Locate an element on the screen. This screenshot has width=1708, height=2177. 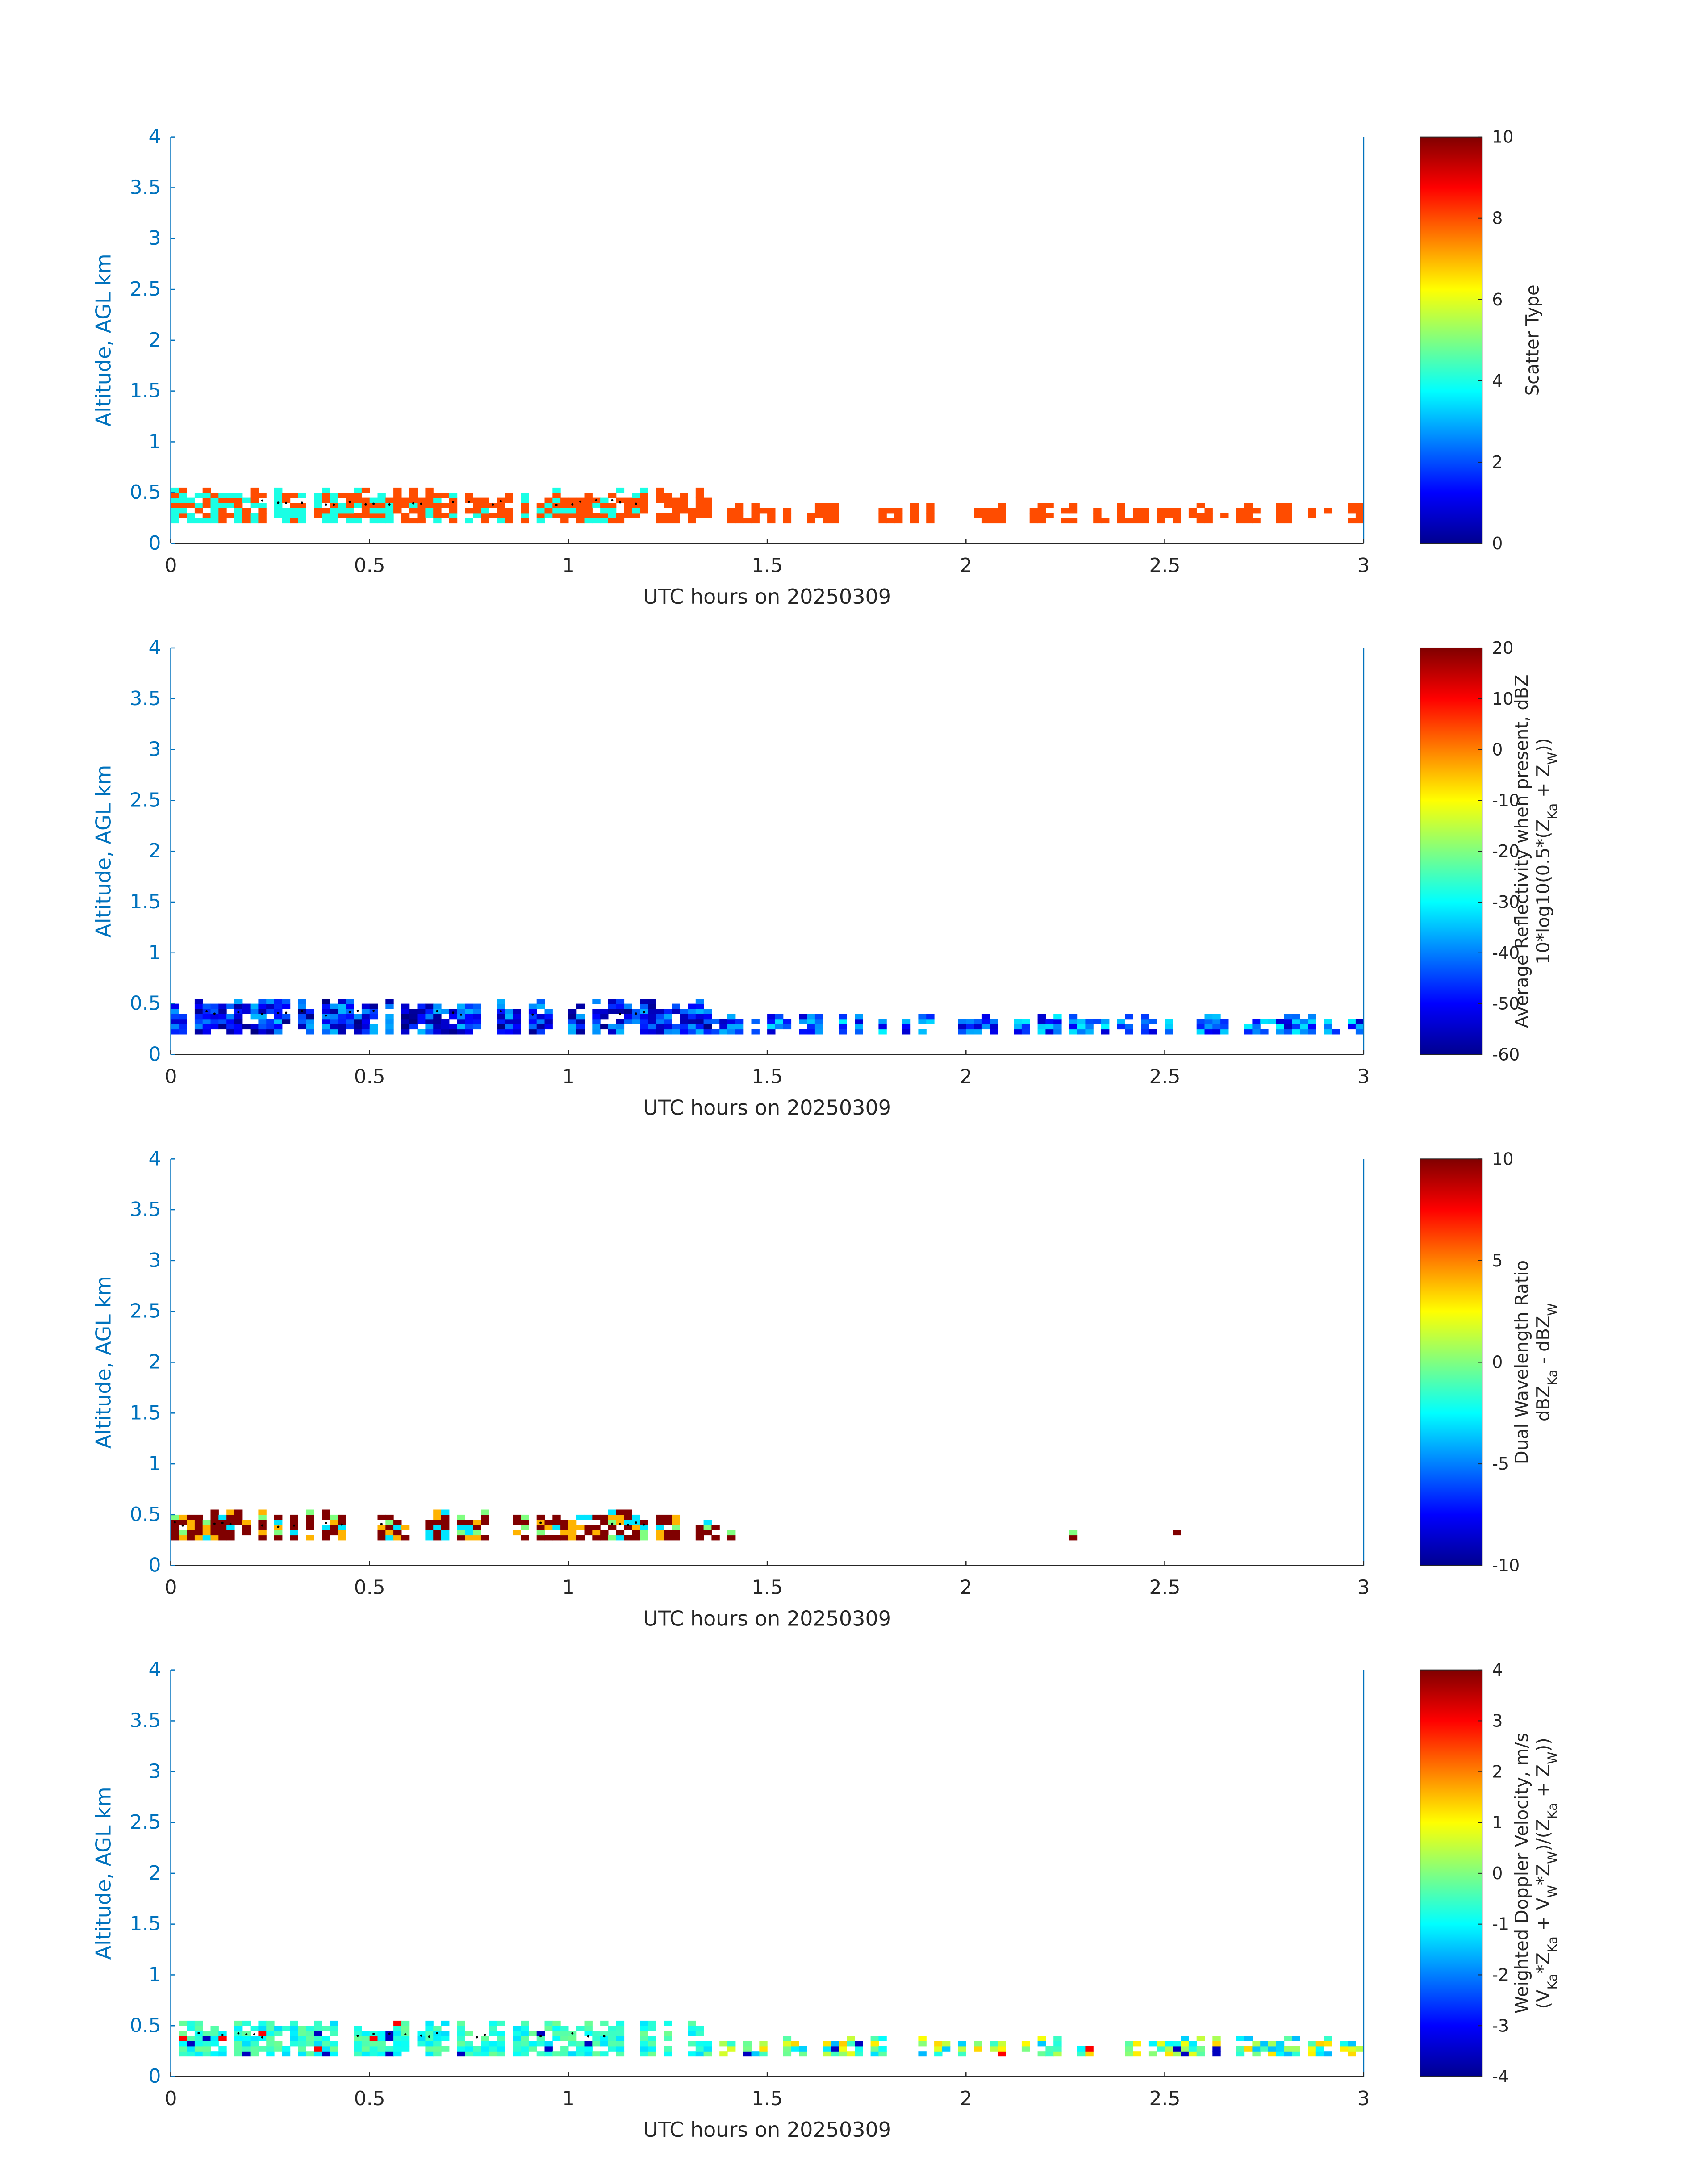
label-text: (V is located at coordinates (1543, 1999).